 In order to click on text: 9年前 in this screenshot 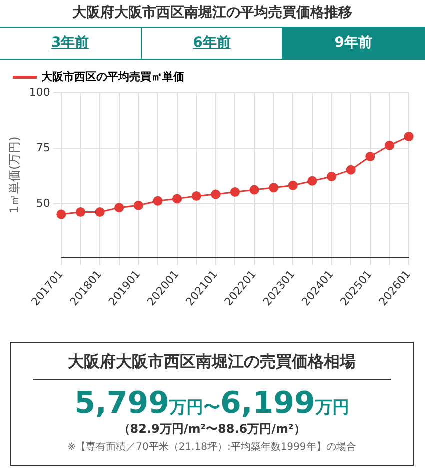, I will do `click(354, 43)`.